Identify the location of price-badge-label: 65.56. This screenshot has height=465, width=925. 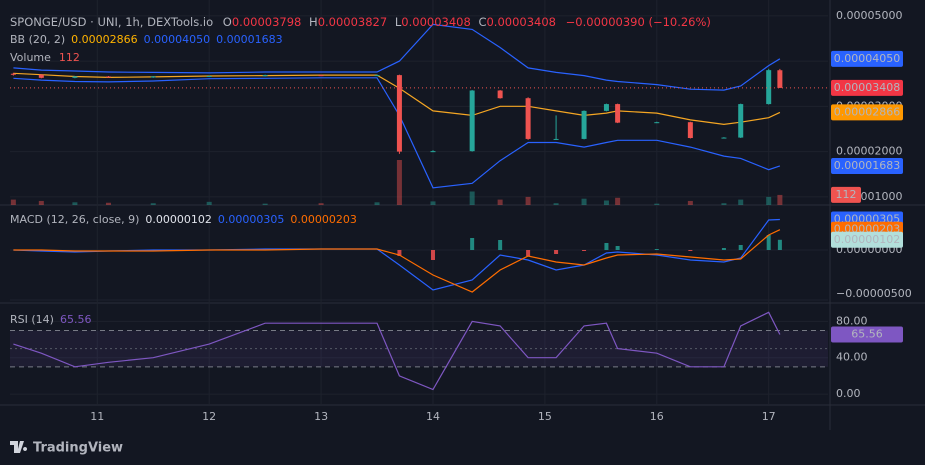
(867, 333).